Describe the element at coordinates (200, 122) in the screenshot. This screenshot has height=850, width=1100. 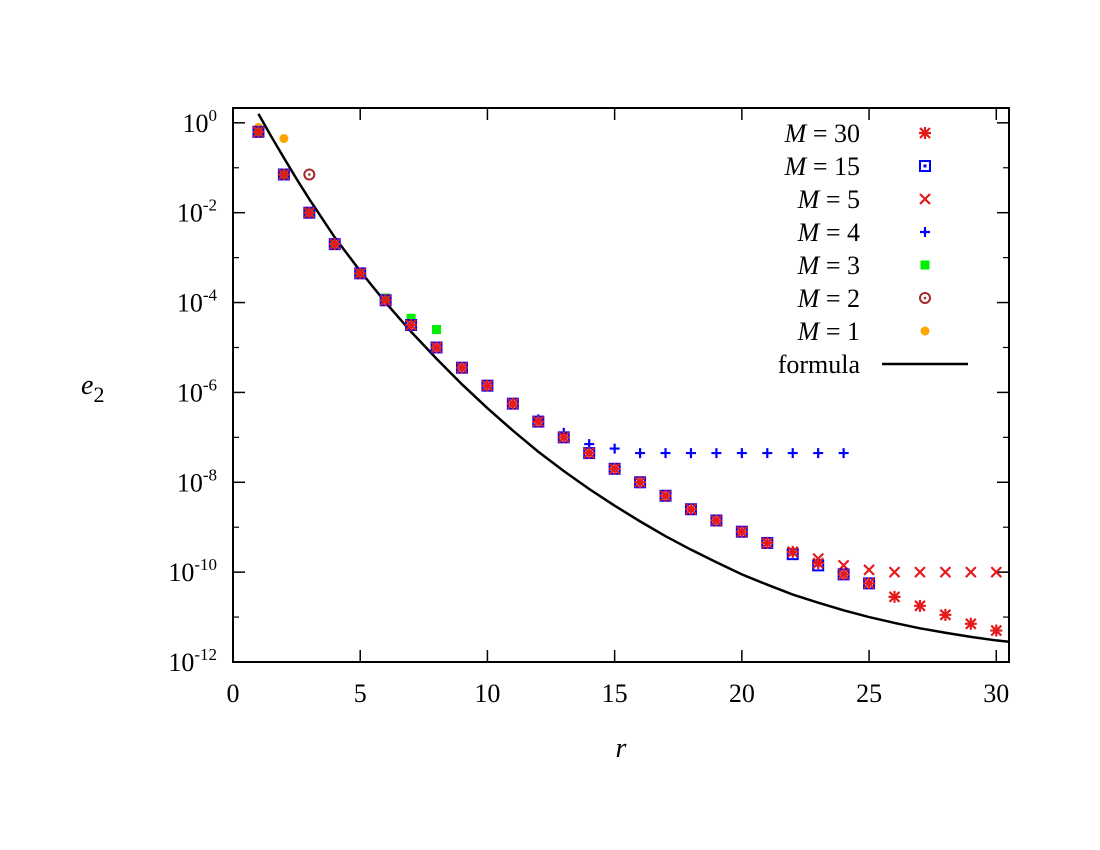
I see `y-tick-label: 10⁰` at that location.